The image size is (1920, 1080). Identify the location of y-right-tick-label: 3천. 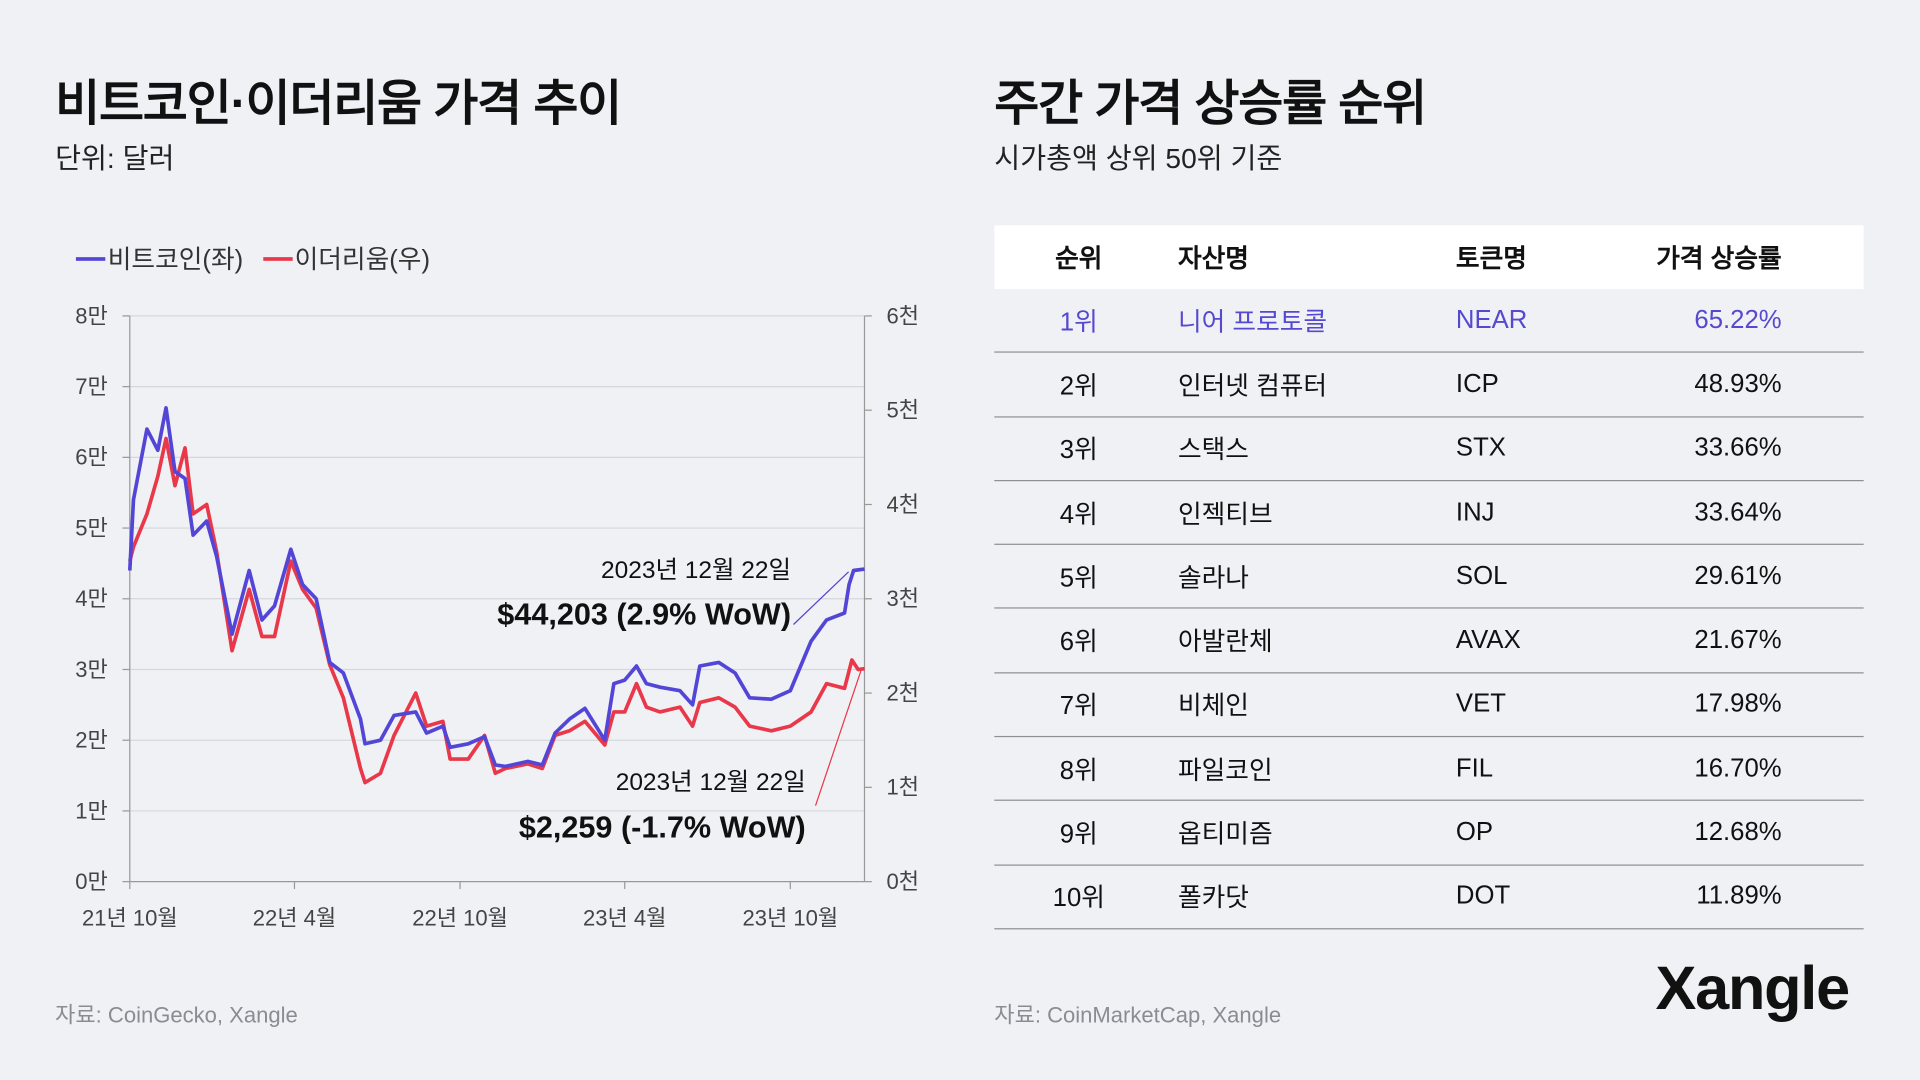
(903, 598).